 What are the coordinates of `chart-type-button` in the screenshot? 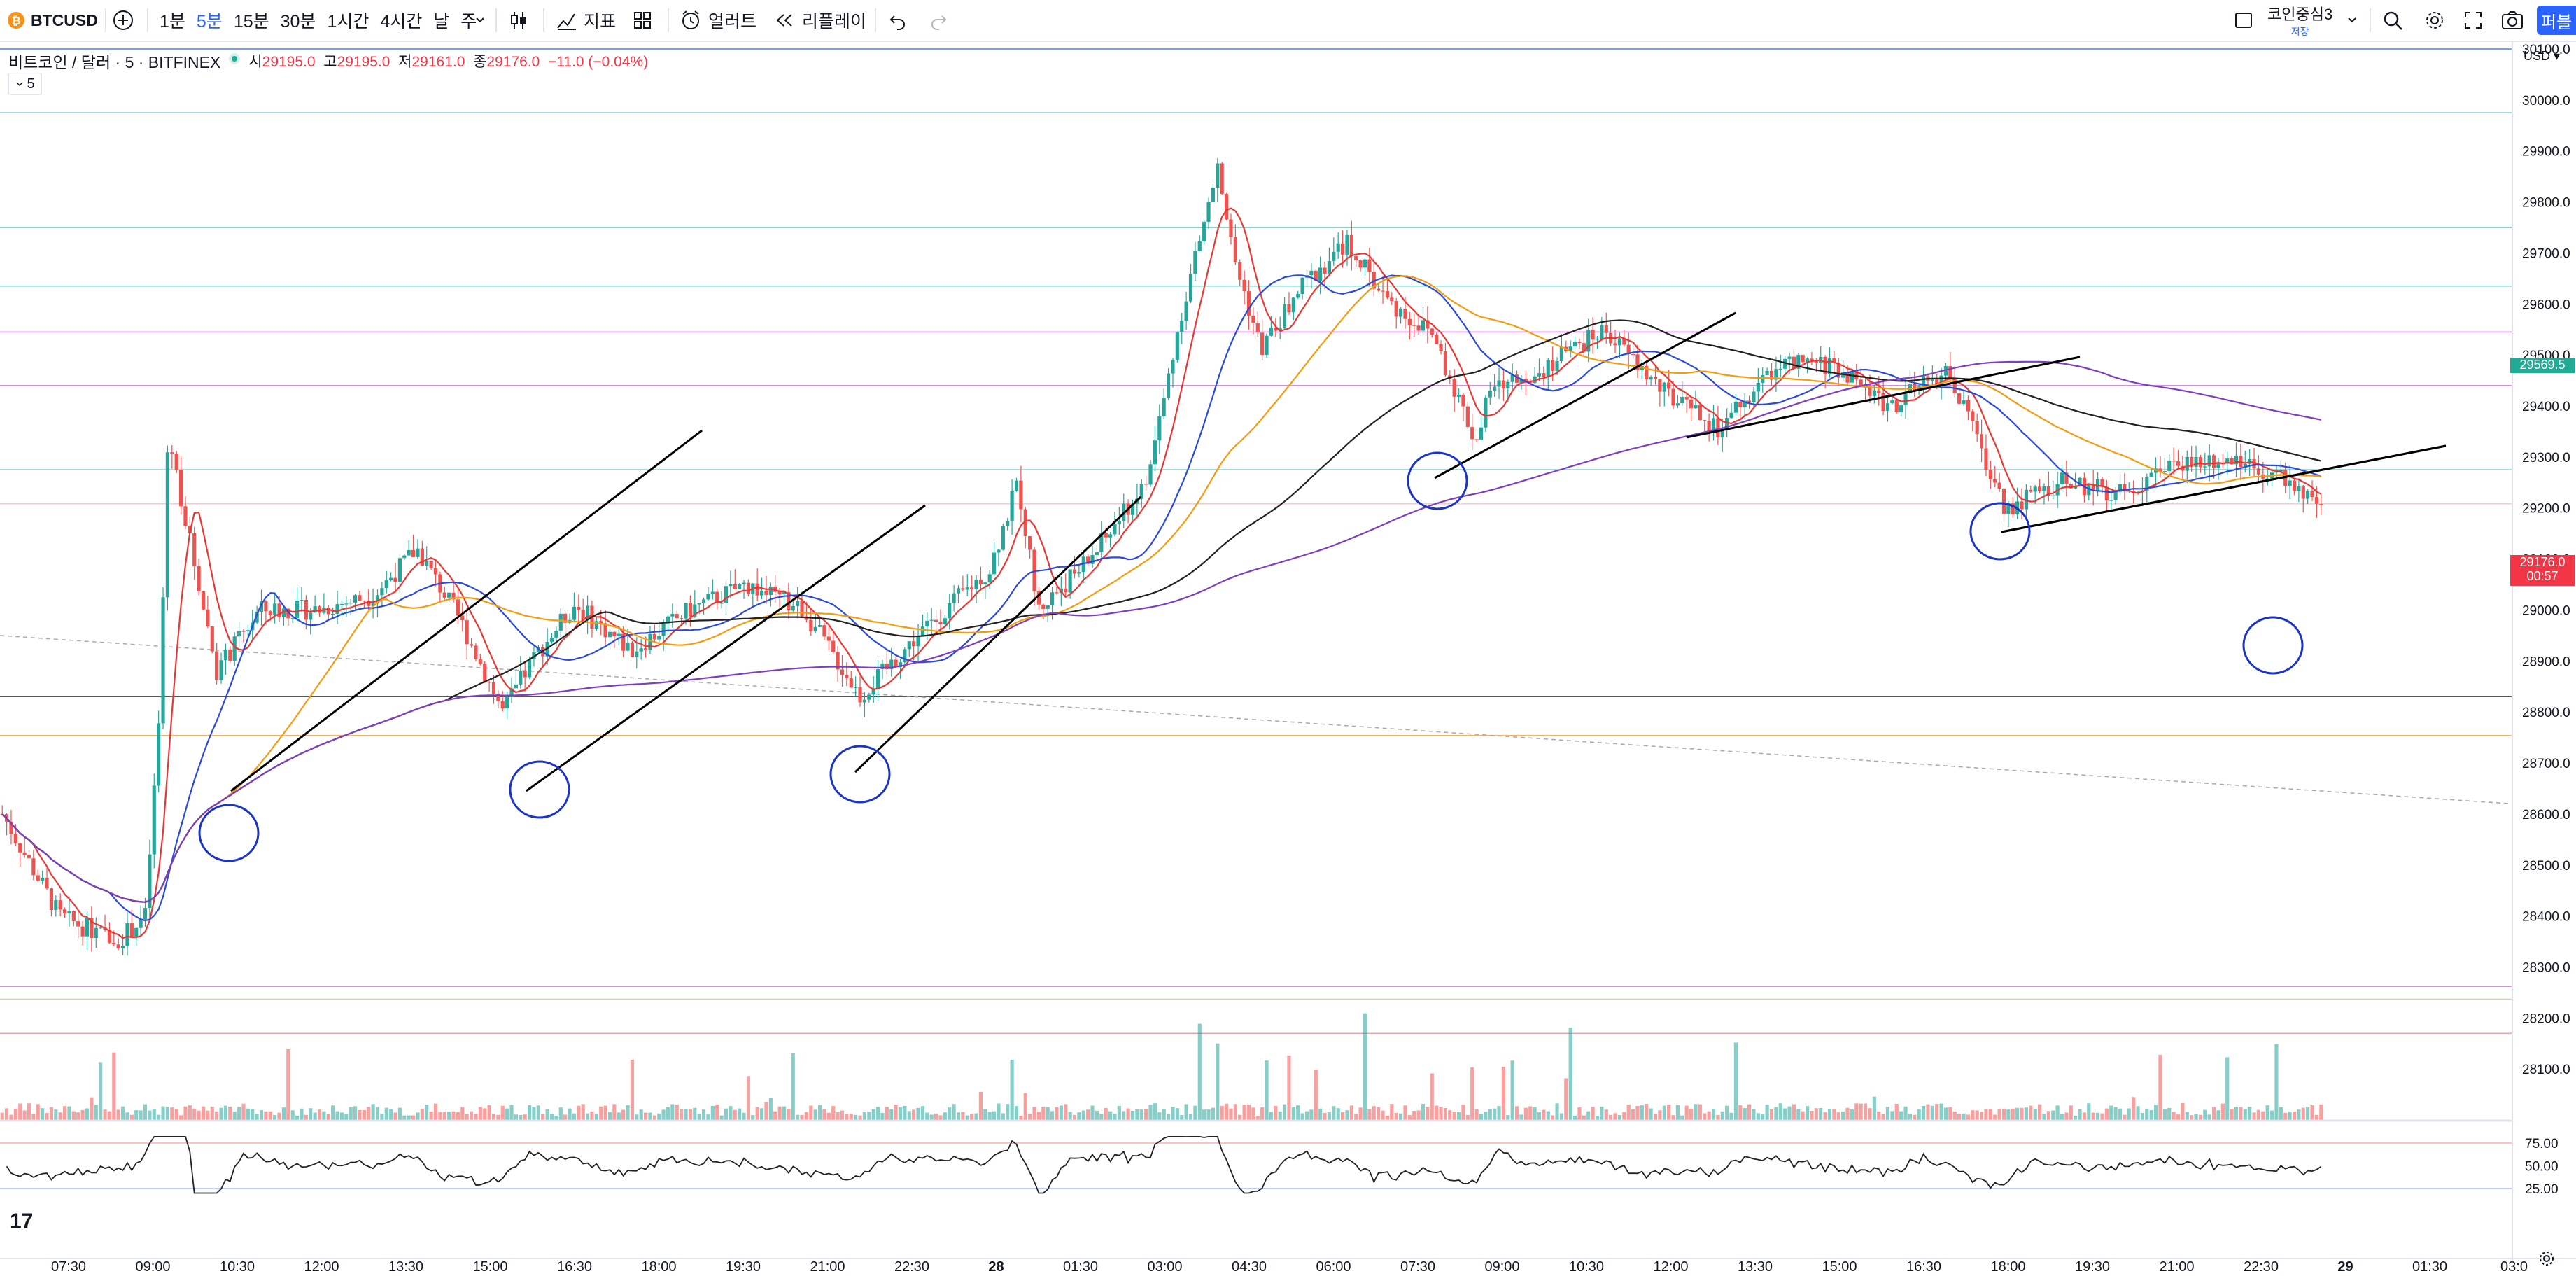 It's located at (518, 20).